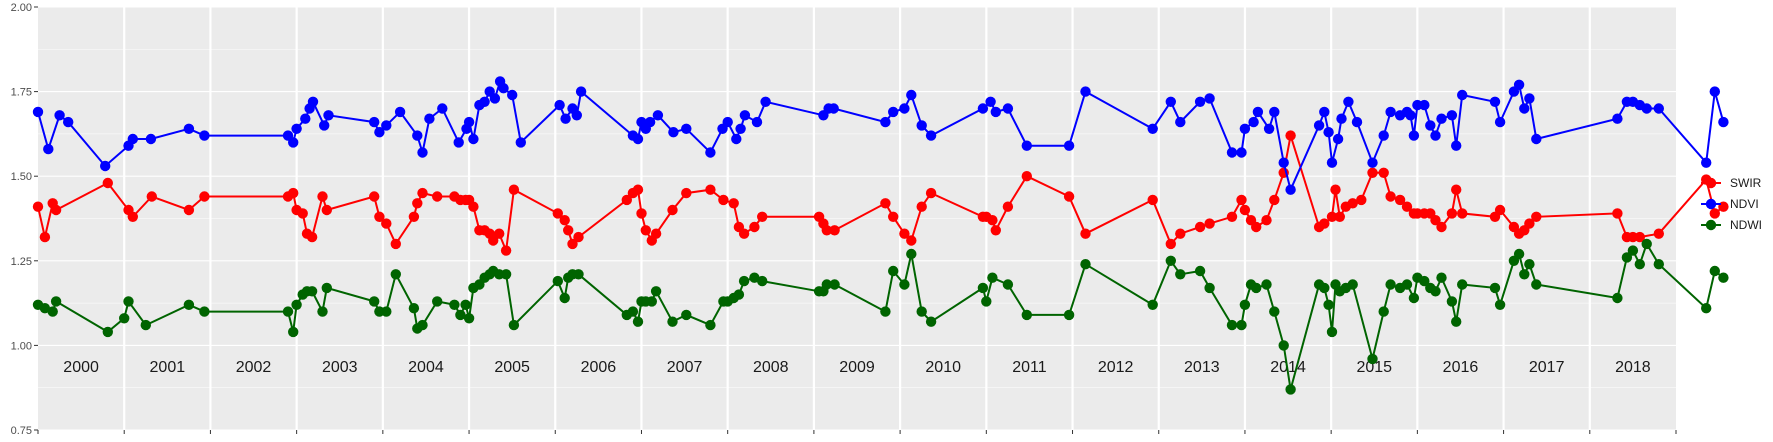  I want to click on y-tick-label: 1.50, so click(21, 177).